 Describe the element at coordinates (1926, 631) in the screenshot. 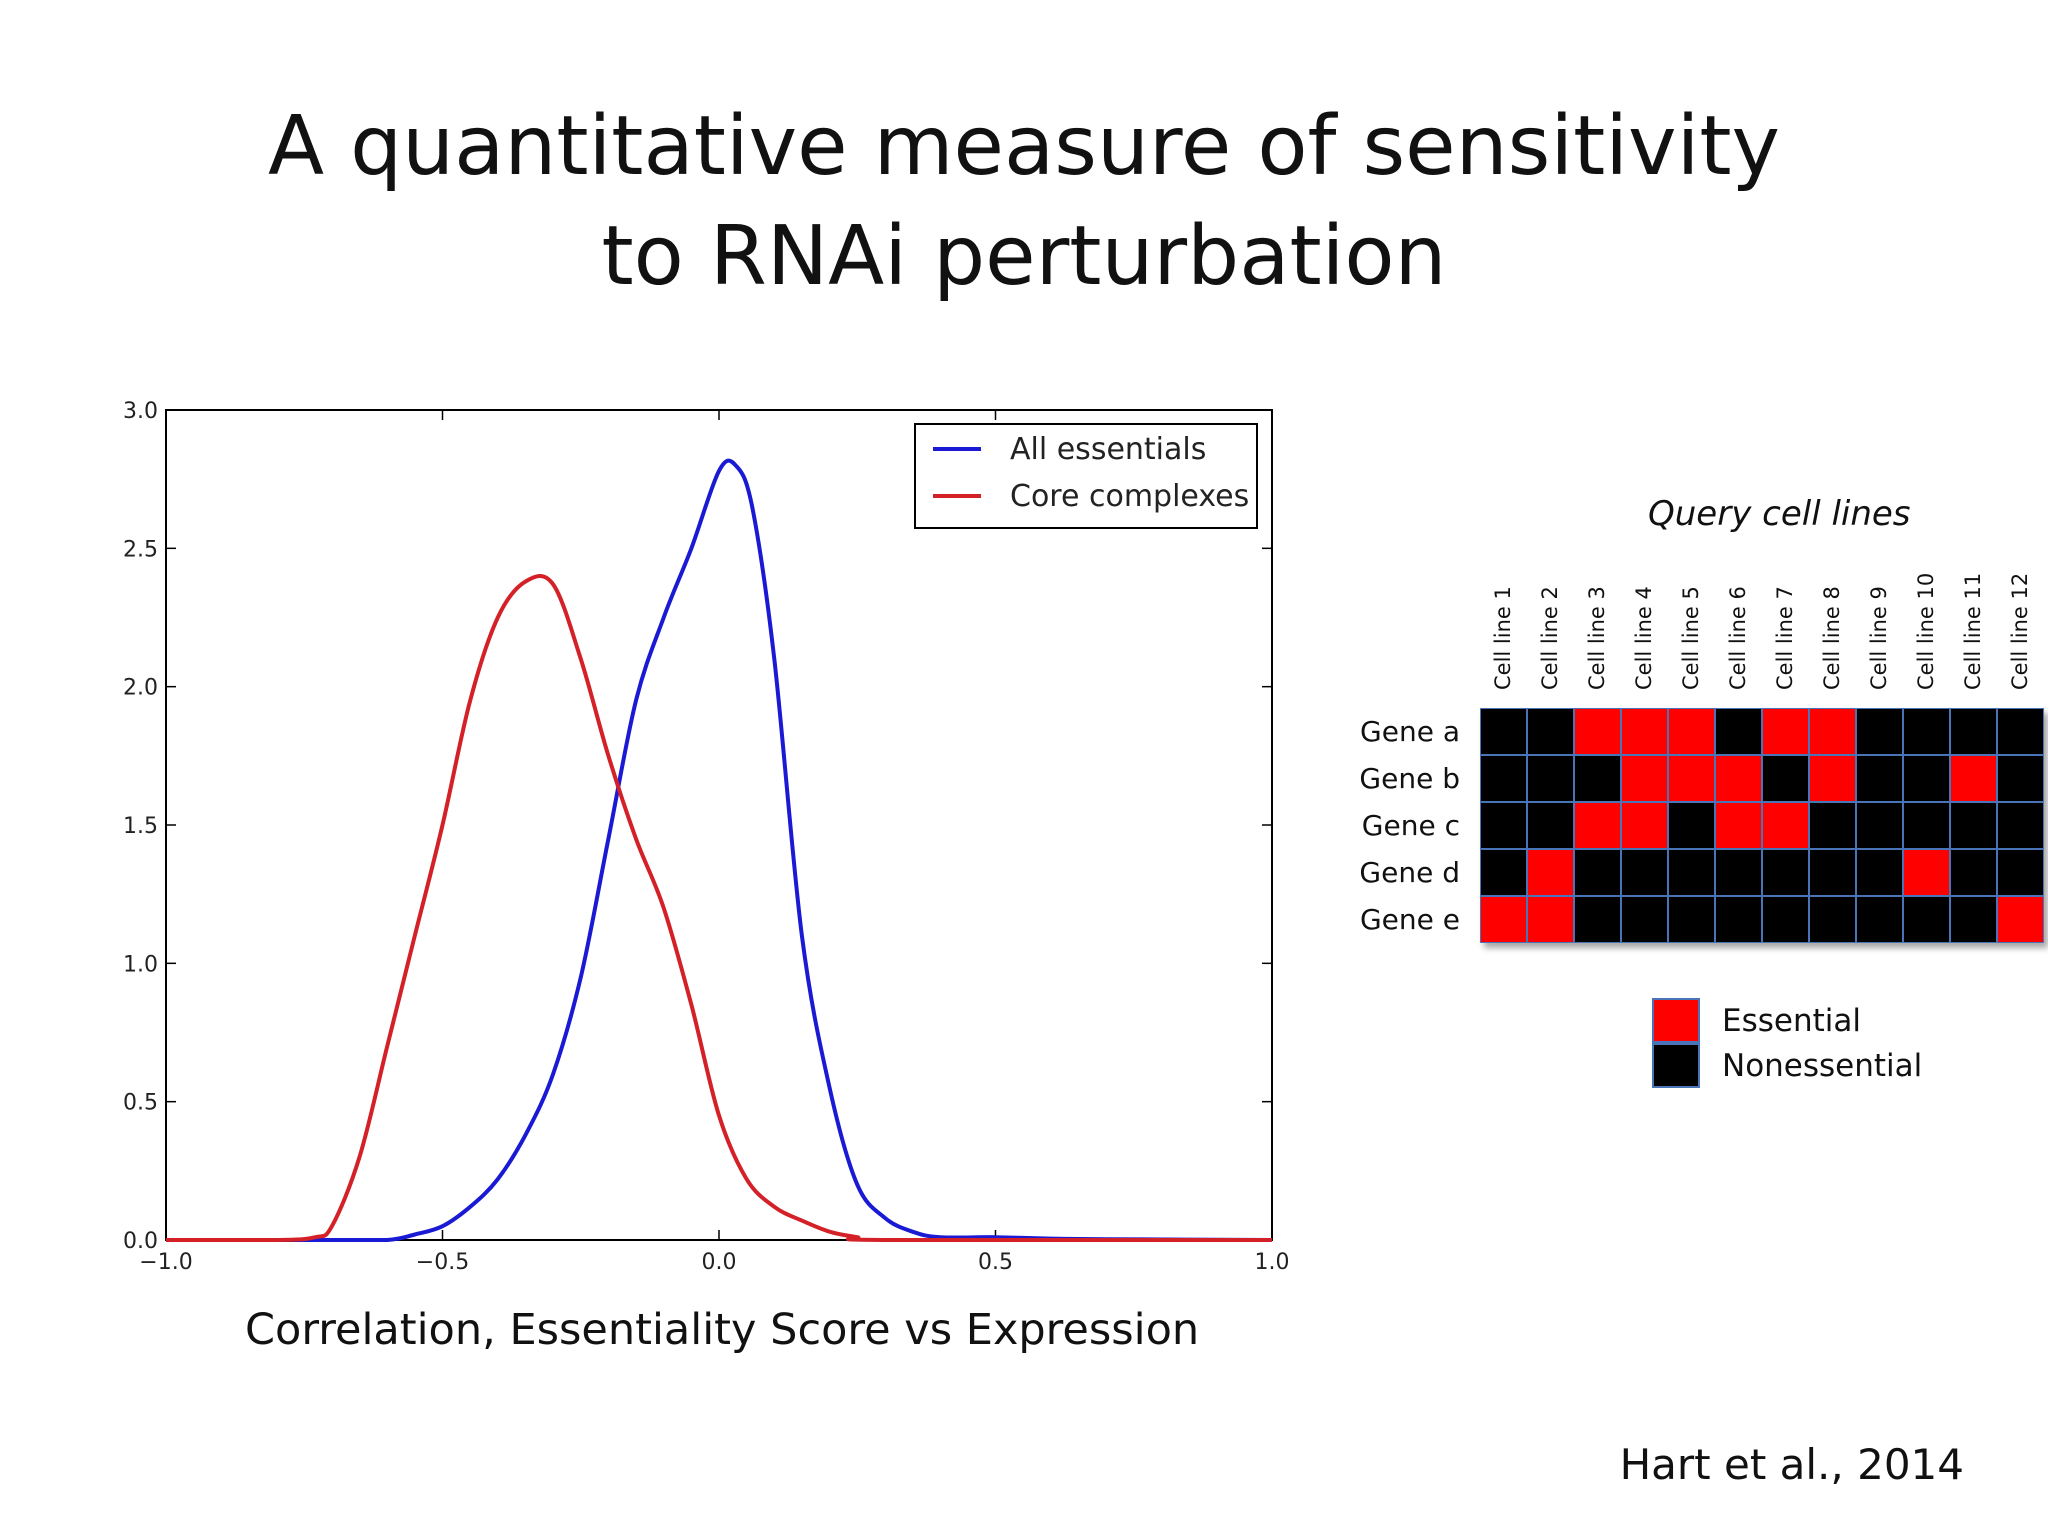

I see `column-label: Cell line 10` at that location.